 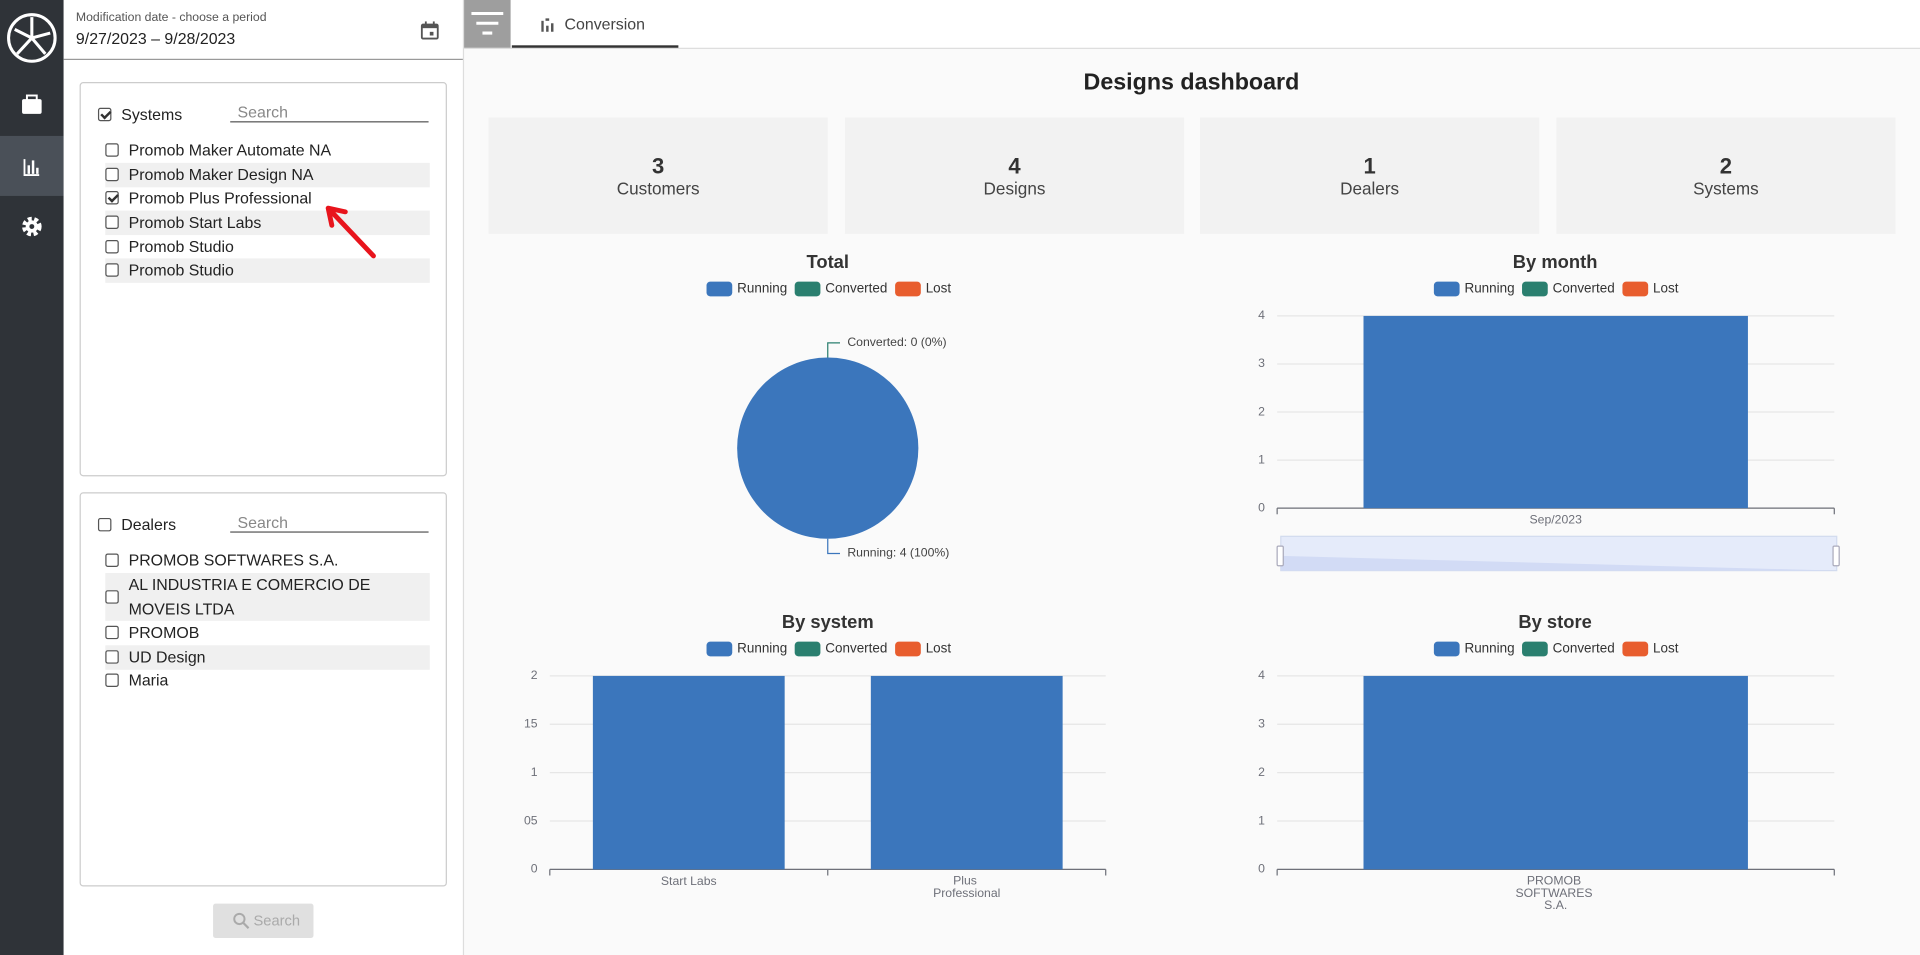 I want to click on gear-icon, so click(x=32, y=226).